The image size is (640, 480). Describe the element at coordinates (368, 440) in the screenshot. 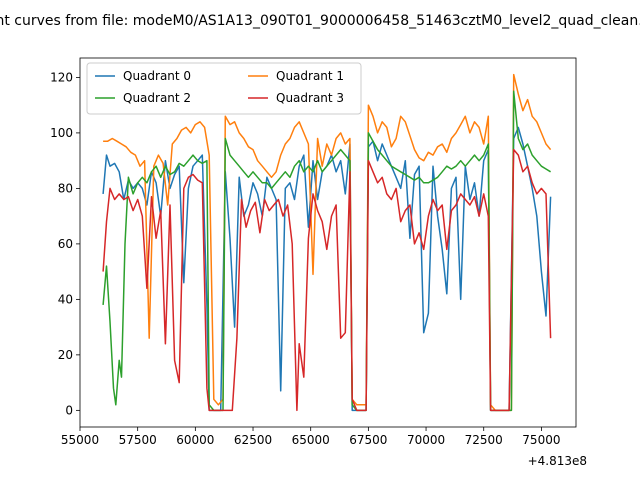

I see `x-tick-label: 67500` at that location.